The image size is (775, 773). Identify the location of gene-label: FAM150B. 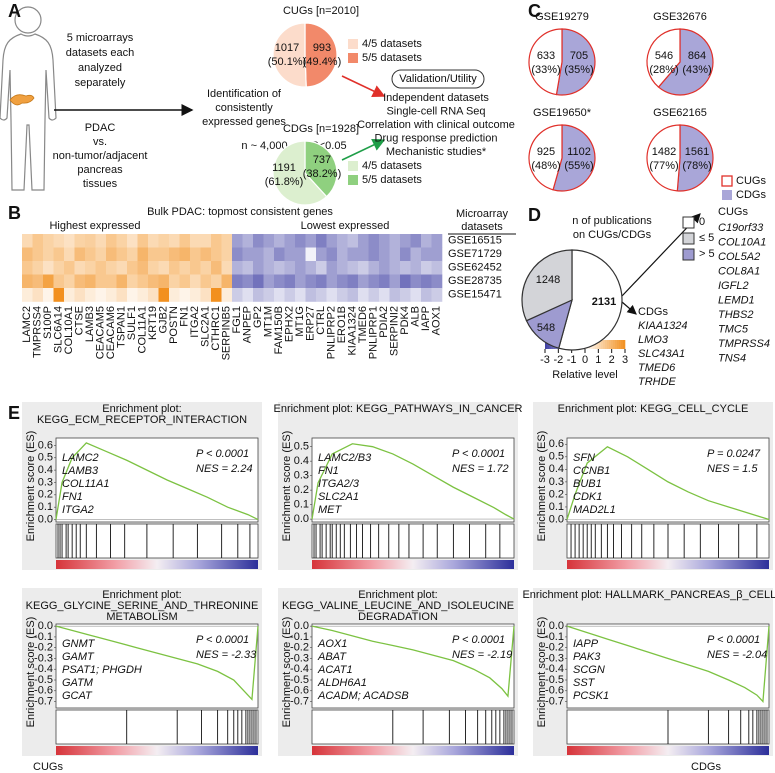
(279, 330).